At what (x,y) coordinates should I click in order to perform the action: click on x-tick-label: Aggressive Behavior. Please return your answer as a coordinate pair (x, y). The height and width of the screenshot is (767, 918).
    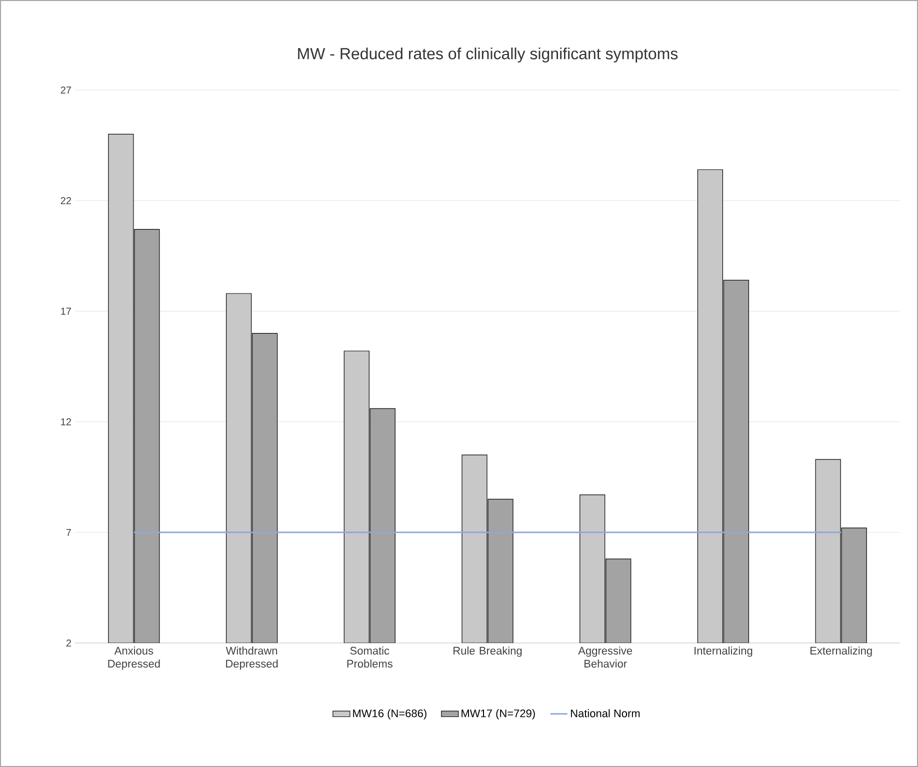
    Looking at the image, I should click on (605, 657).